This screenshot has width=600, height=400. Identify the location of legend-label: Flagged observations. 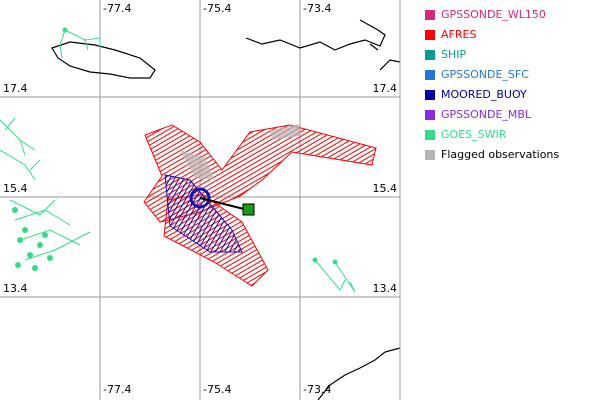
(500, 154).